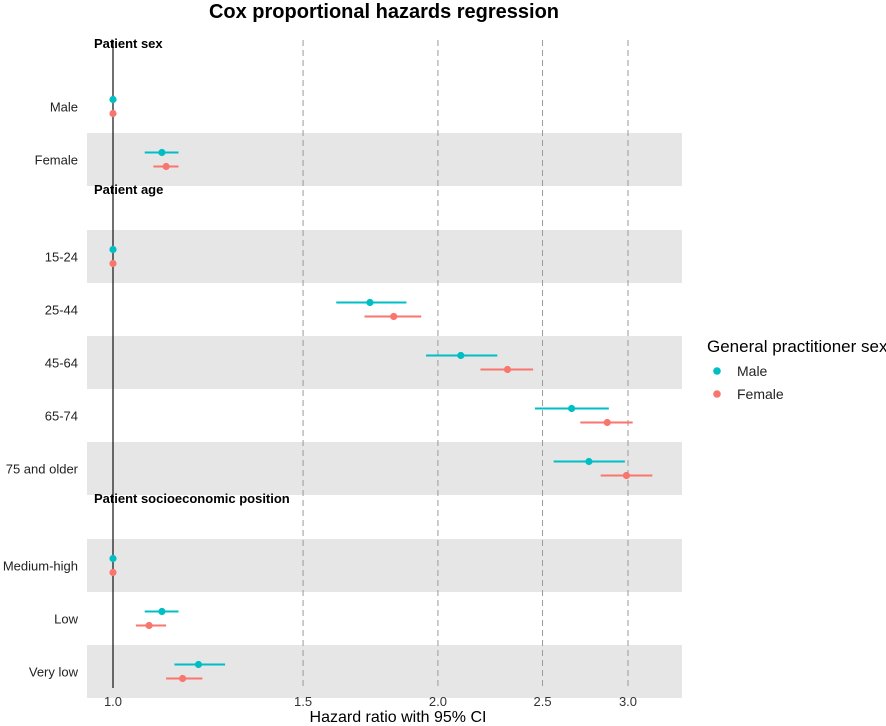 This screenshot has width=886, height=726. Describe the element at coordinates (438, 701) in the screenshot. I see `x-tick-label: 2.0` at that location.